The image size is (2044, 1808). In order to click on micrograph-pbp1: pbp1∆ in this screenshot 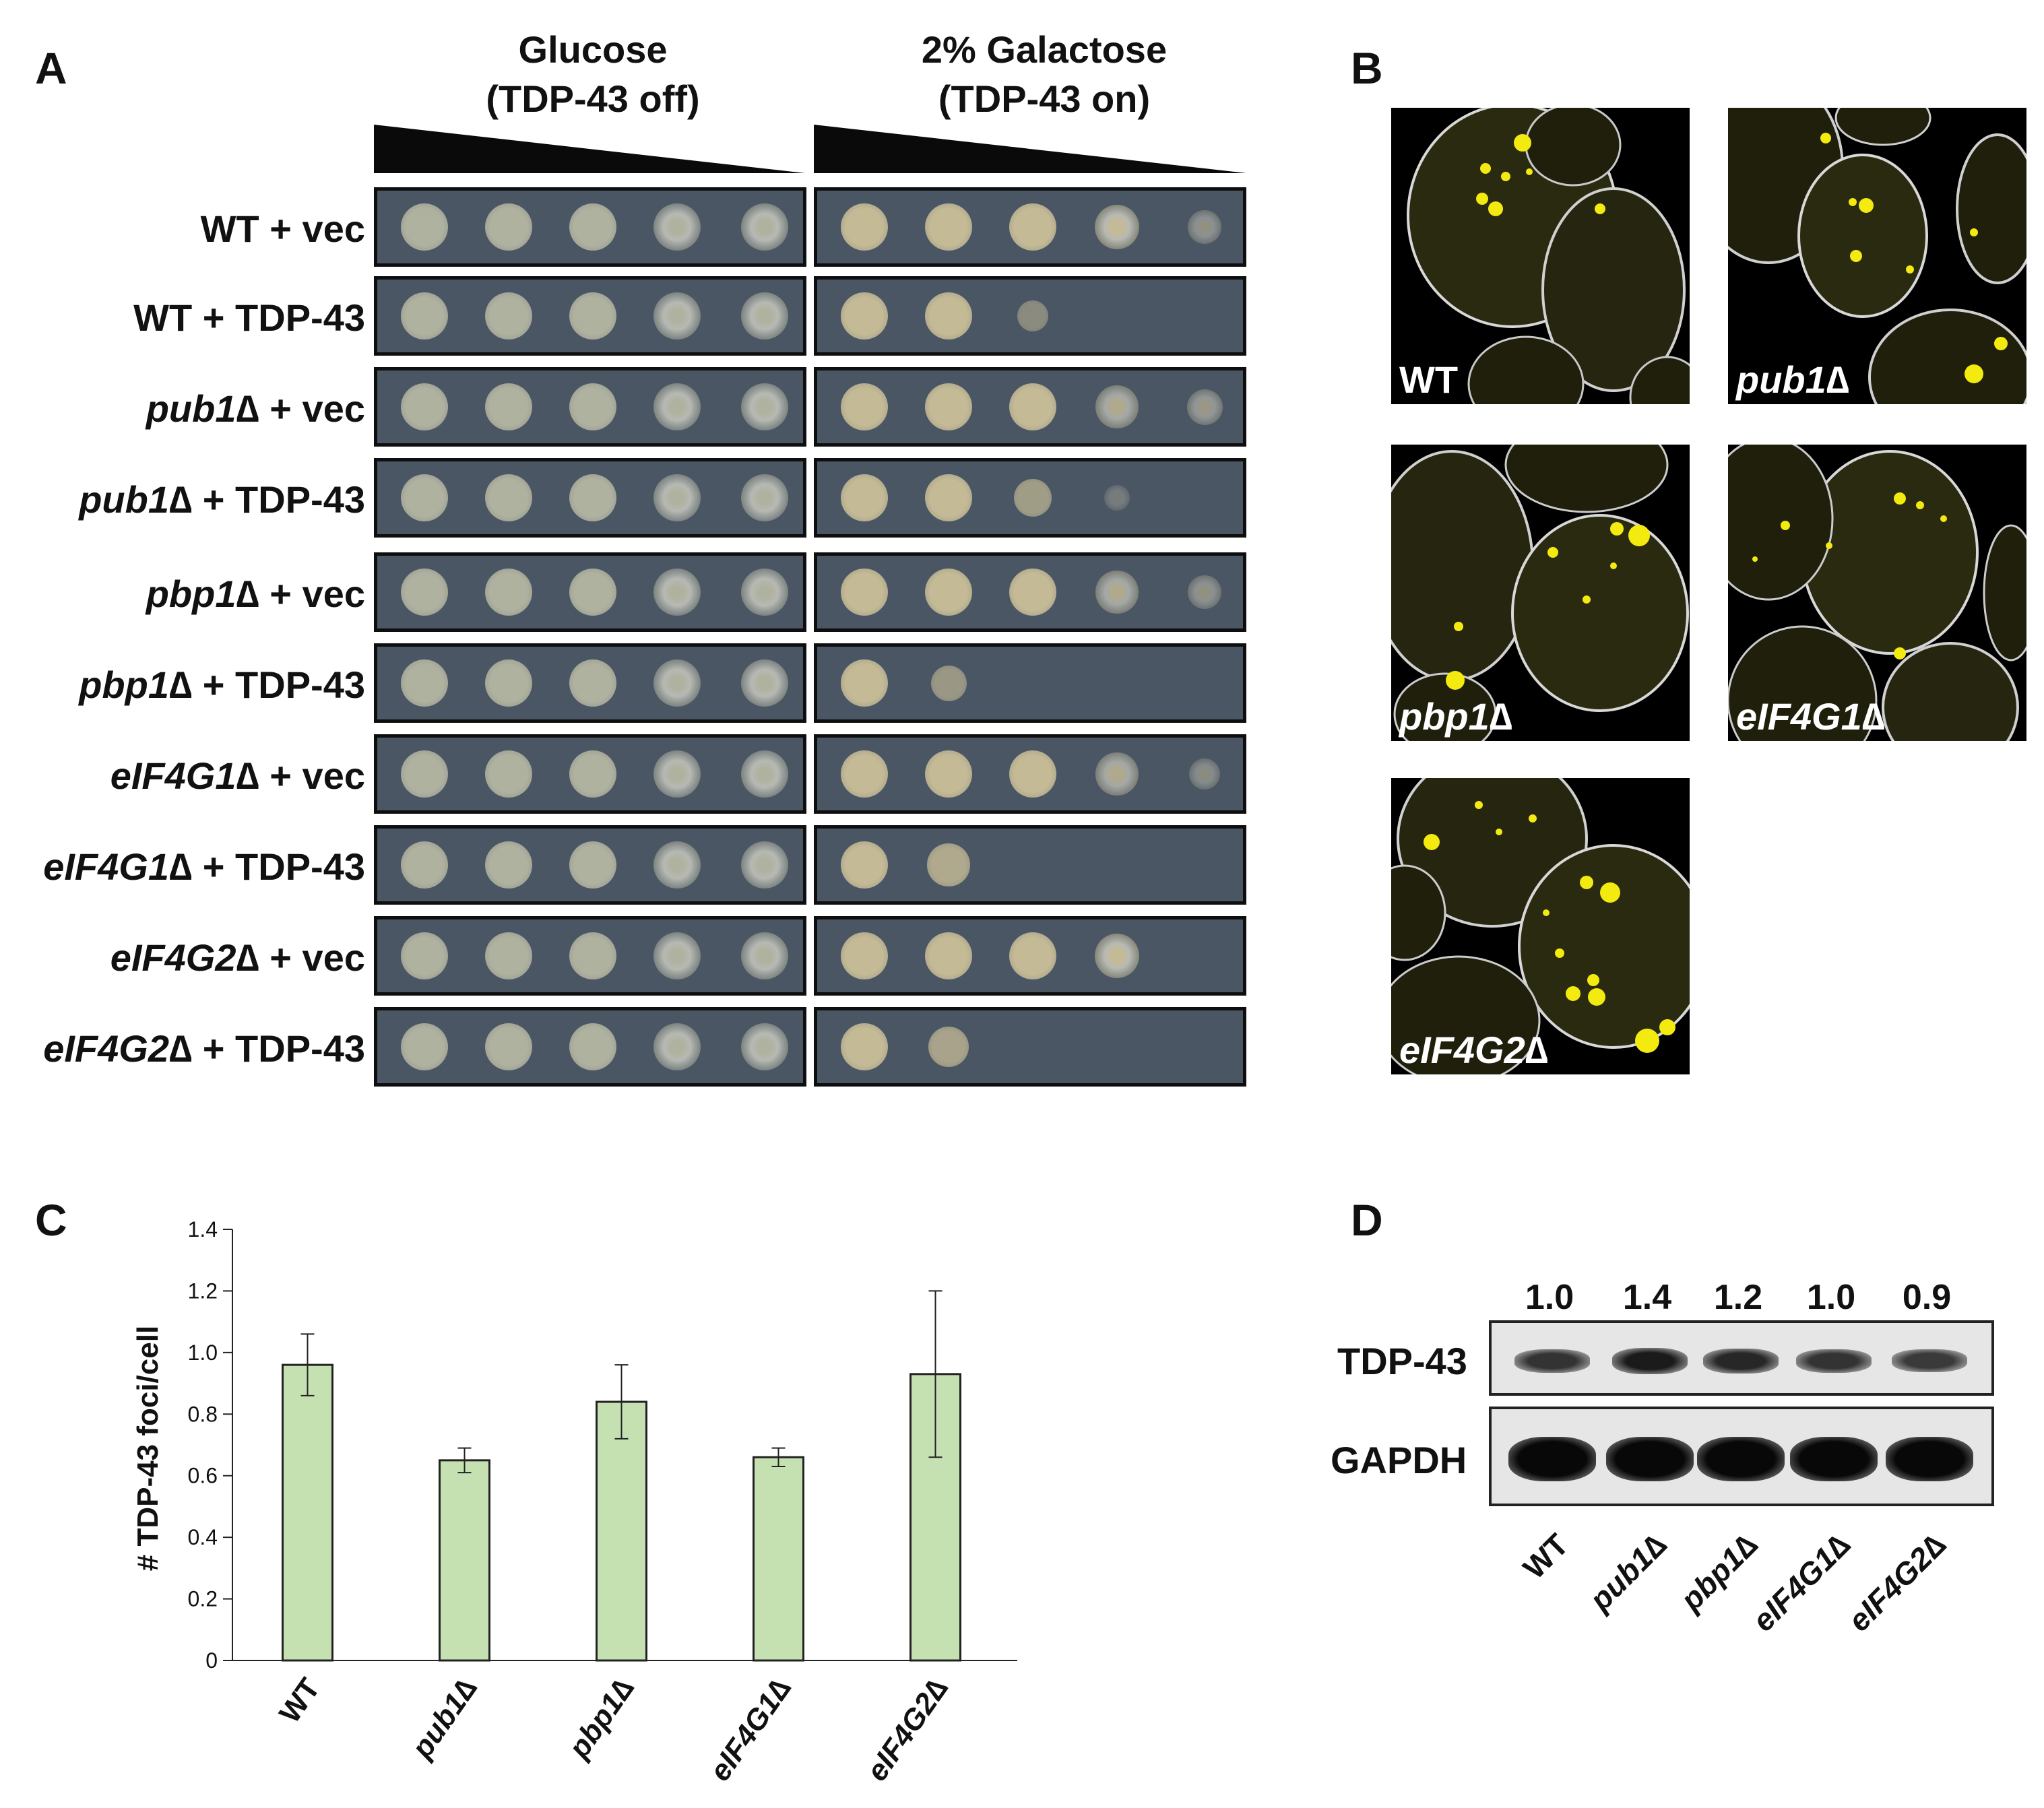, I will do `click(1540, 593)`.